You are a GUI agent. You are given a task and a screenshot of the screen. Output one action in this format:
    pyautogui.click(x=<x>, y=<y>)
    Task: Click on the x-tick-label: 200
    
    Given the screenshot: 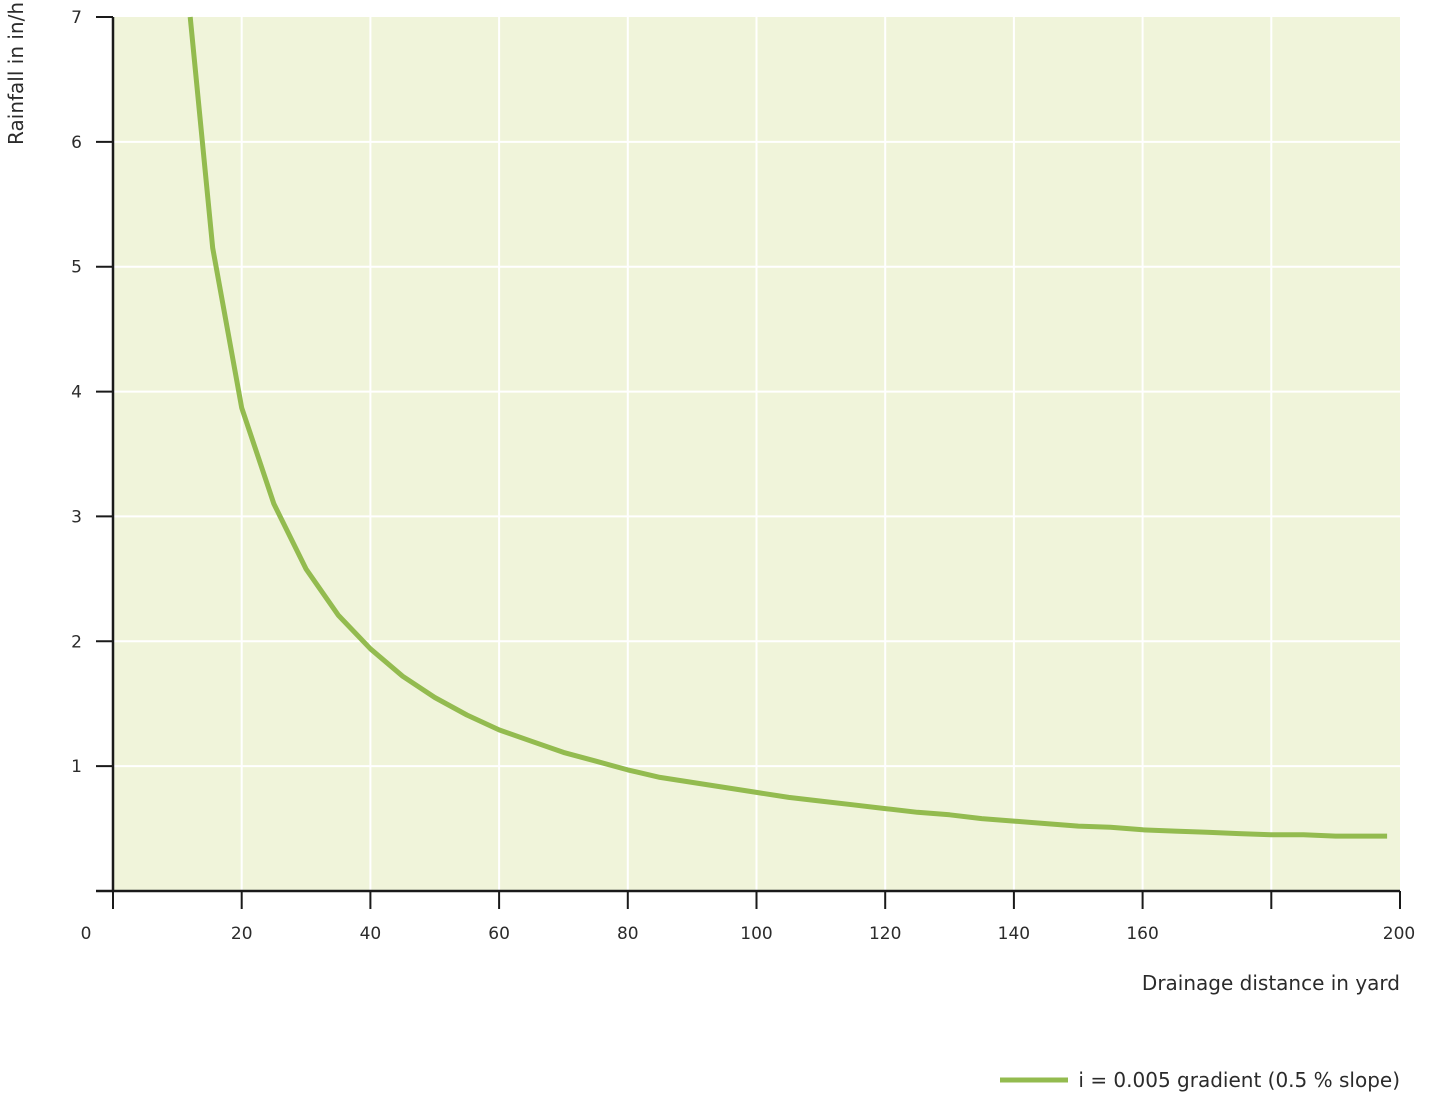 What is the action you would take?
    pyautogui.click(x=1399, y=934)
    